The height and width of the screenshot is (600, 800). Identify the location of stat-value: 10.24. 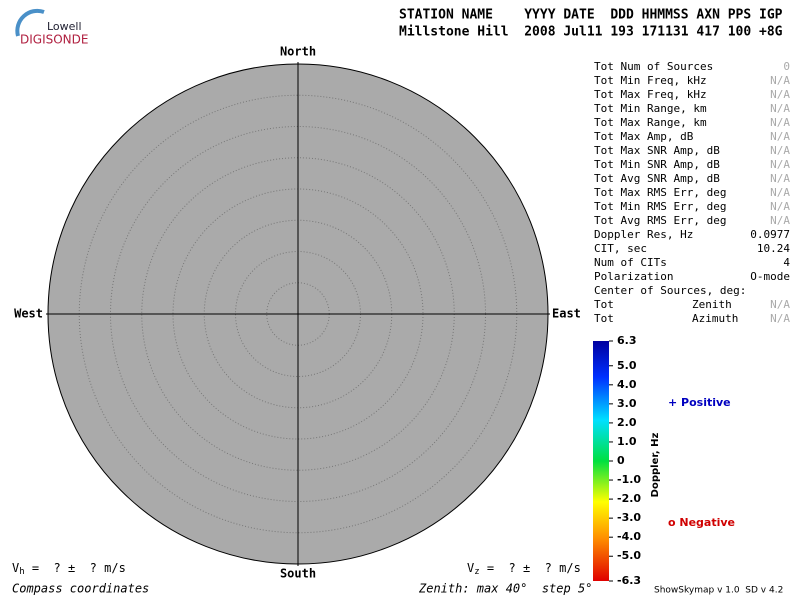
(773, 248).